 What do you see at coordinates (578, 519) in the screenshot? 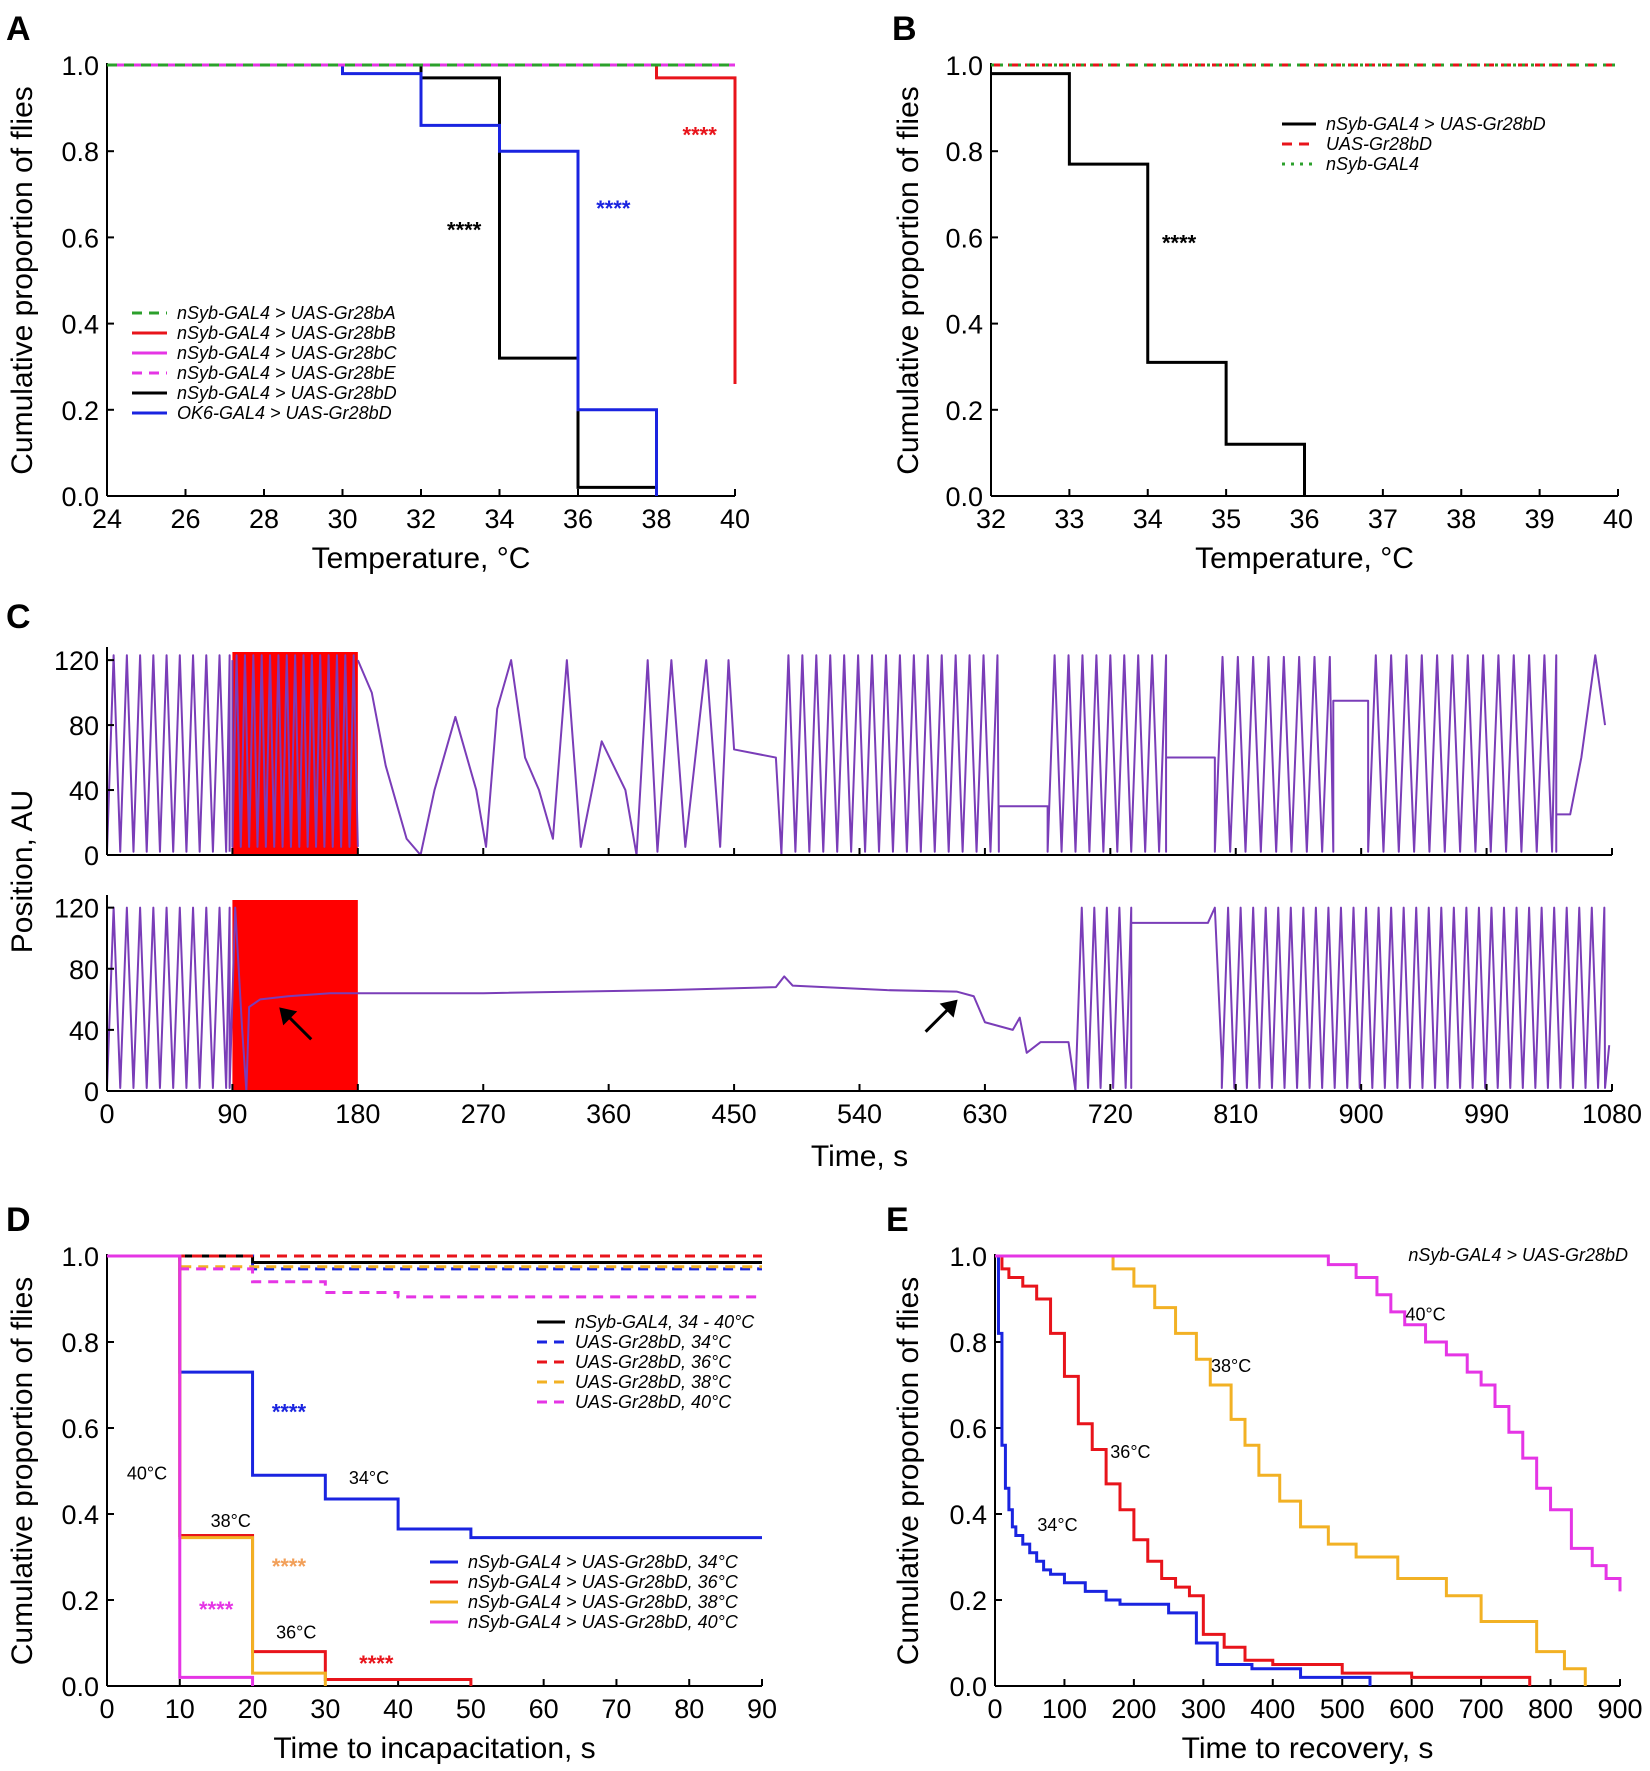
I see `x-tick-label: 36` at bounding box center [578, 519].